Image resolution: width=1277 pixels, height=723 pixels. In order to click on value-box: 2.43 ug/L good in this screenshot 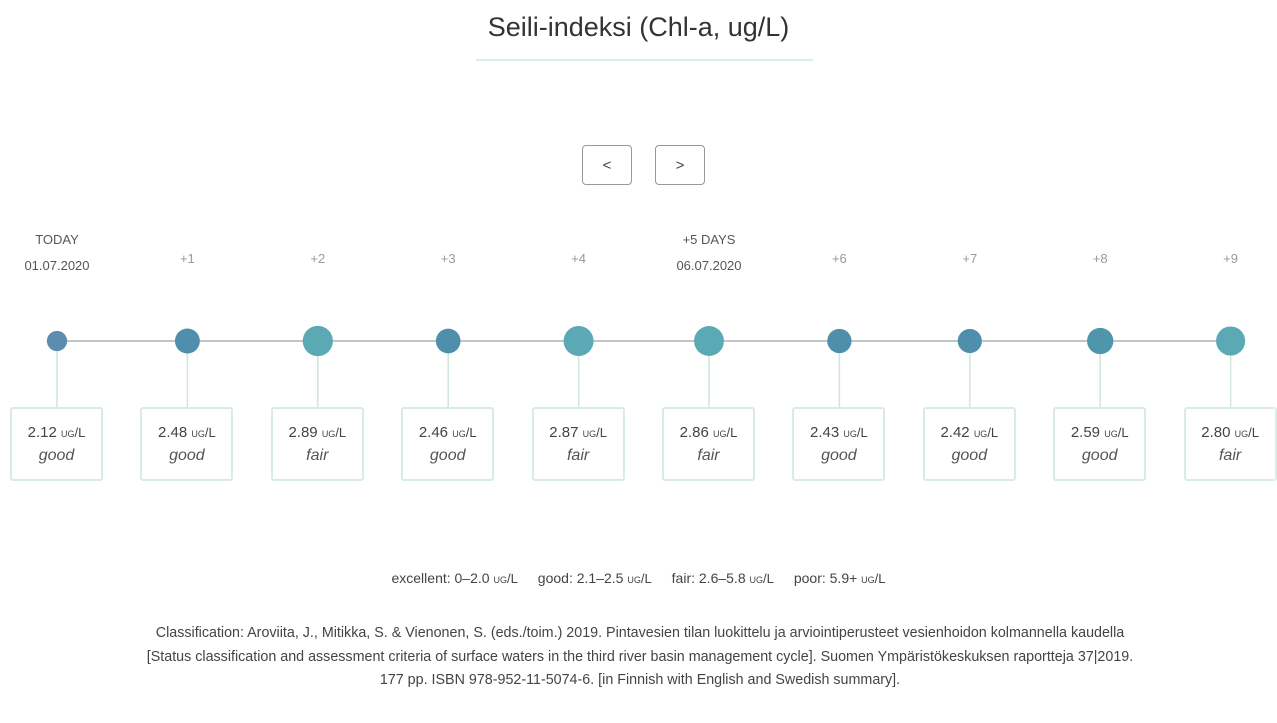, I will do `click(839, 444)`.